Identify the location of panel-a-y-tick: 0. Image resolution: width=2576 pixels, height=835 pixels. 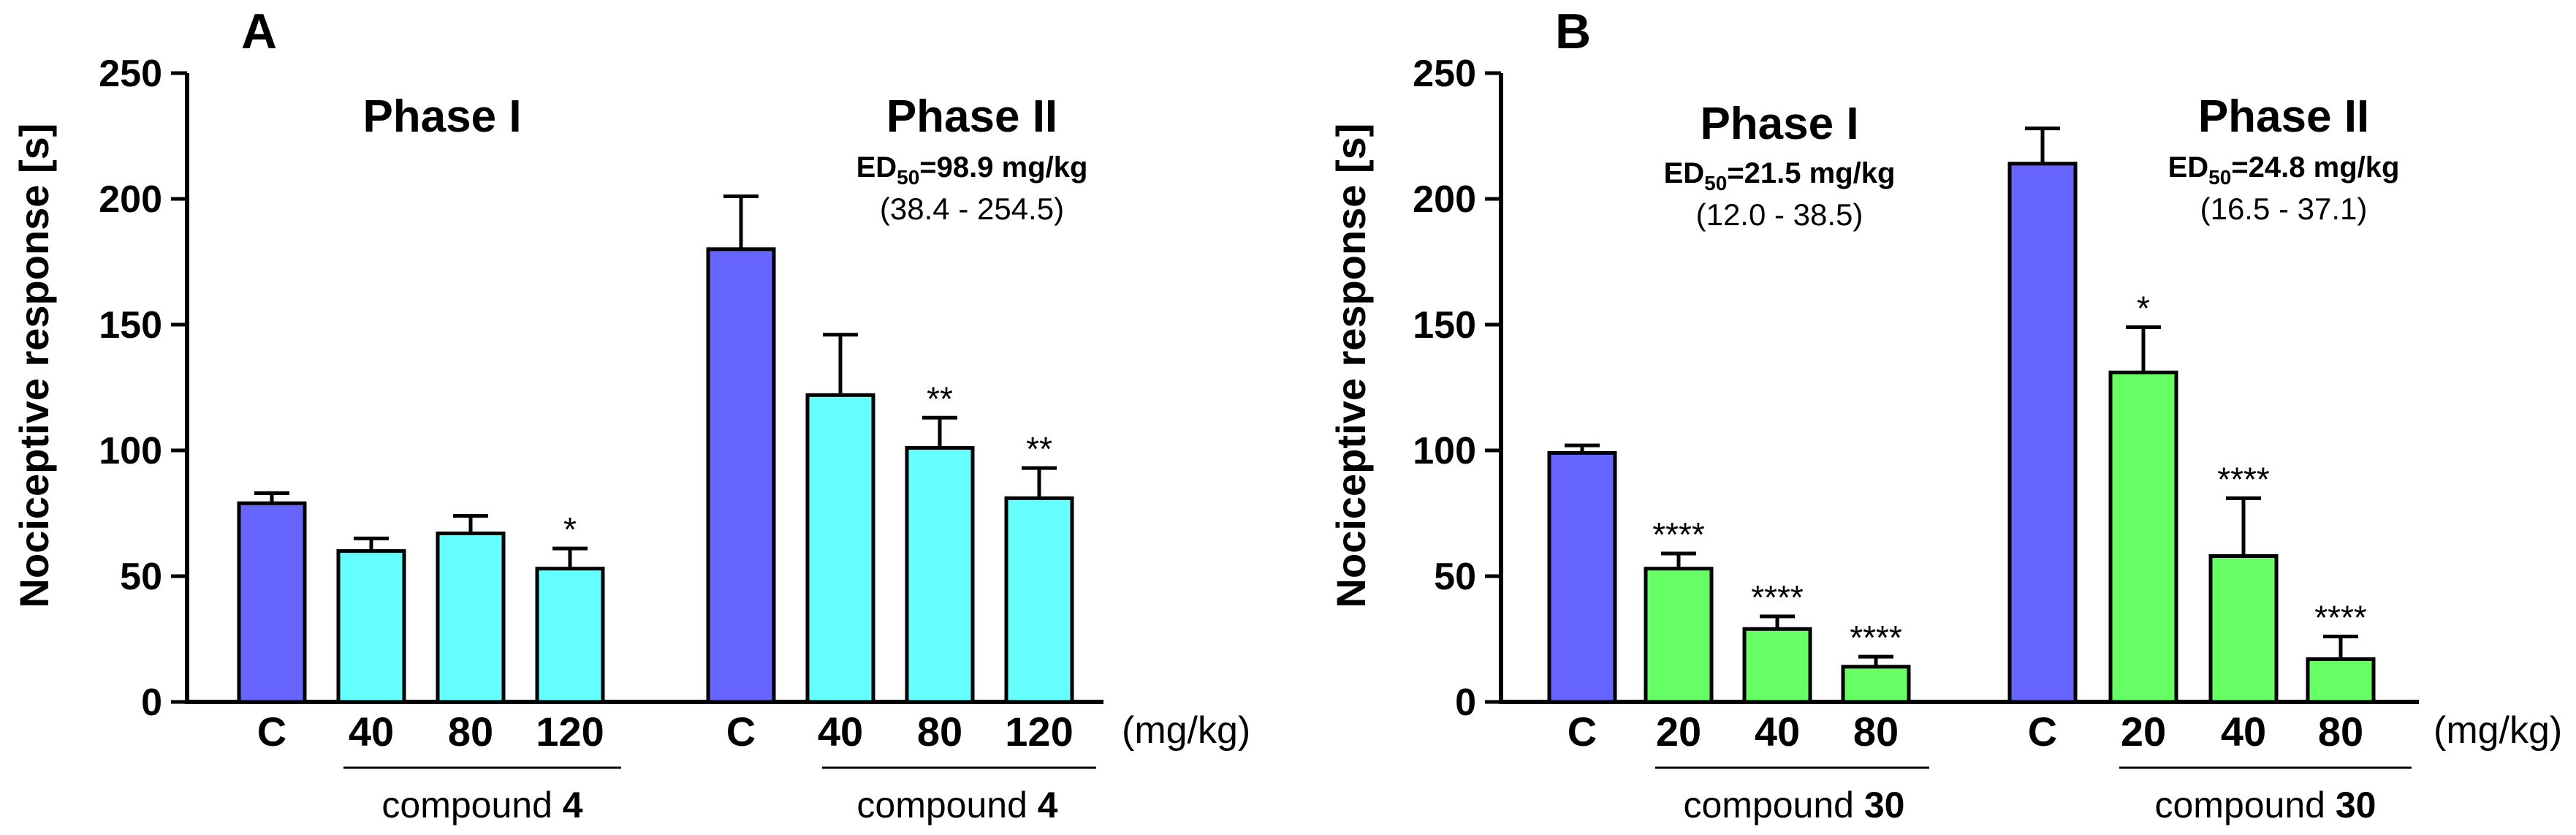
(164, 702).